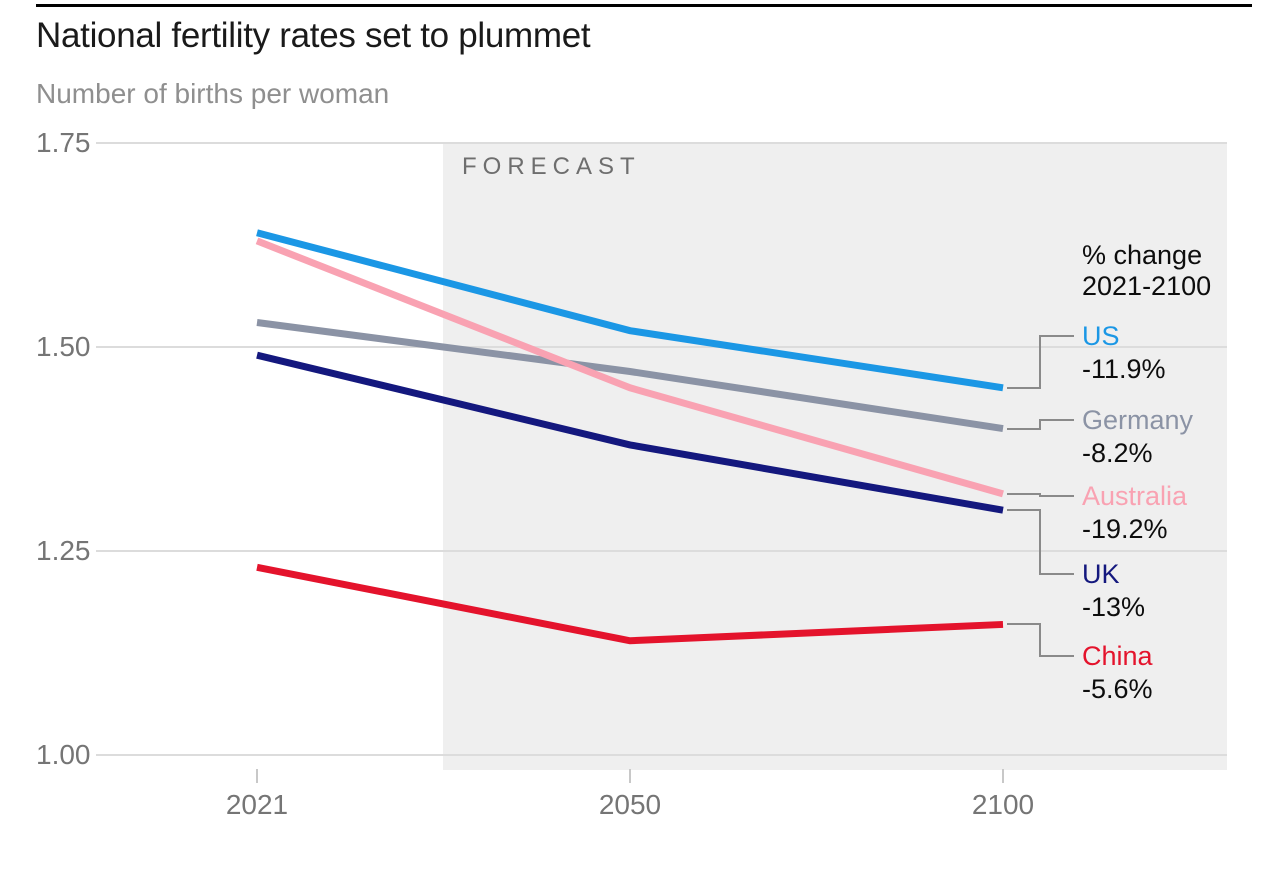  What do you see at coordinates (1117, 656) in the screenshot?
I see `legend-label-china: China` at bounding box center [1117, 656].